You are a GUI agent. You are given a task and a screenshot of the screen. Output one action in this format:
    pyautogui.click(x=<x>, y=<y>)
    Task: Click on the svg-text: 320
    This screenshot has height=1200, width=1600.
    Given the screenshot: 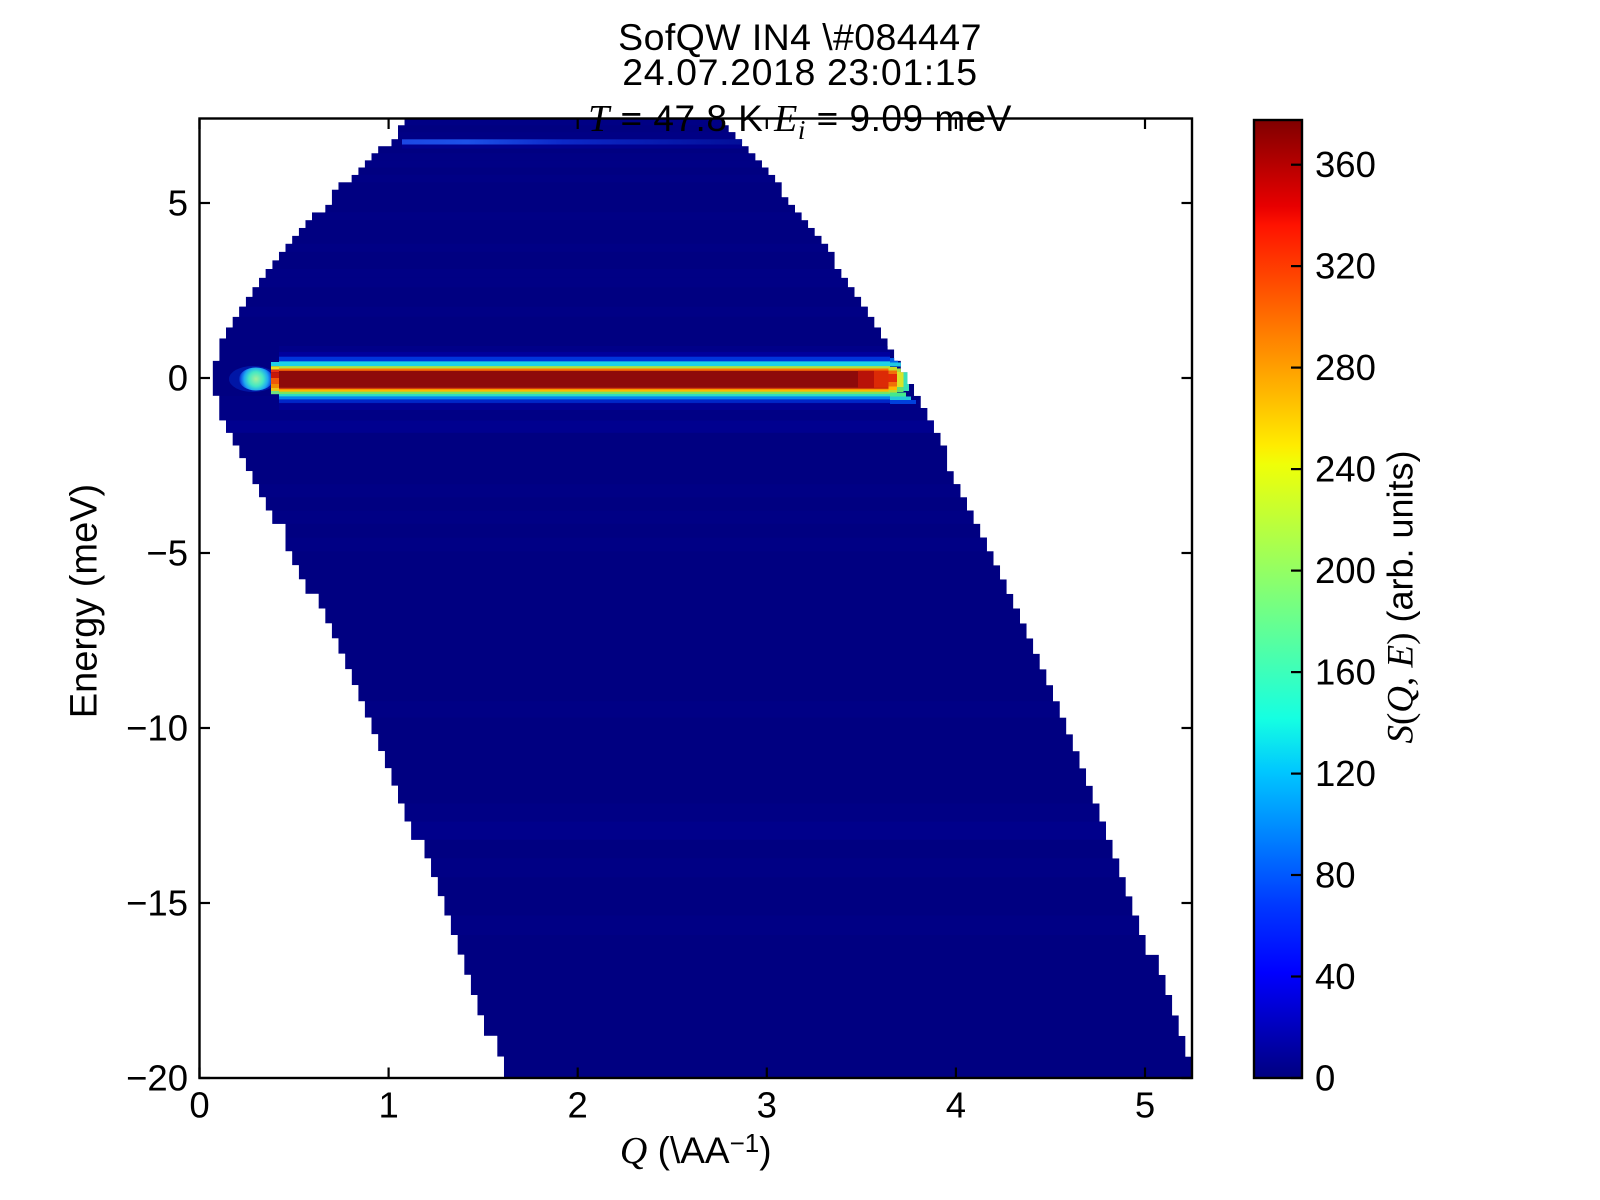 What is the action you would take?
    pyautogui.click(x=1345, y=266)
    